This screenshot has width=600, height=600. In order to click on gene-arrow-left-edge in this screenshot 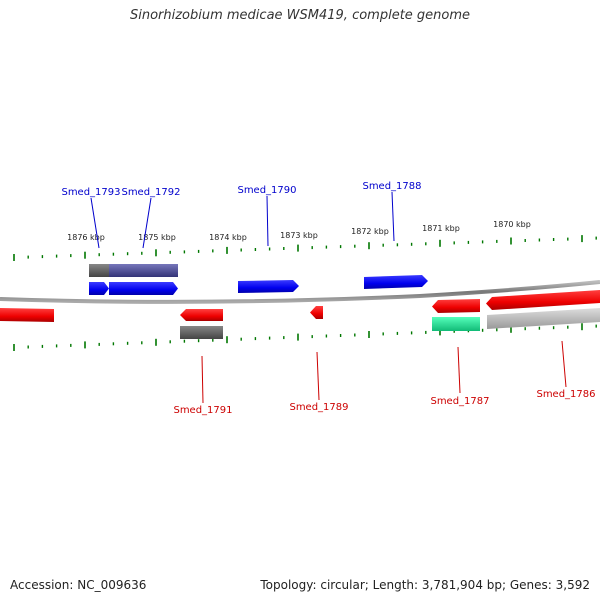, I will do `click(27, 315)`.